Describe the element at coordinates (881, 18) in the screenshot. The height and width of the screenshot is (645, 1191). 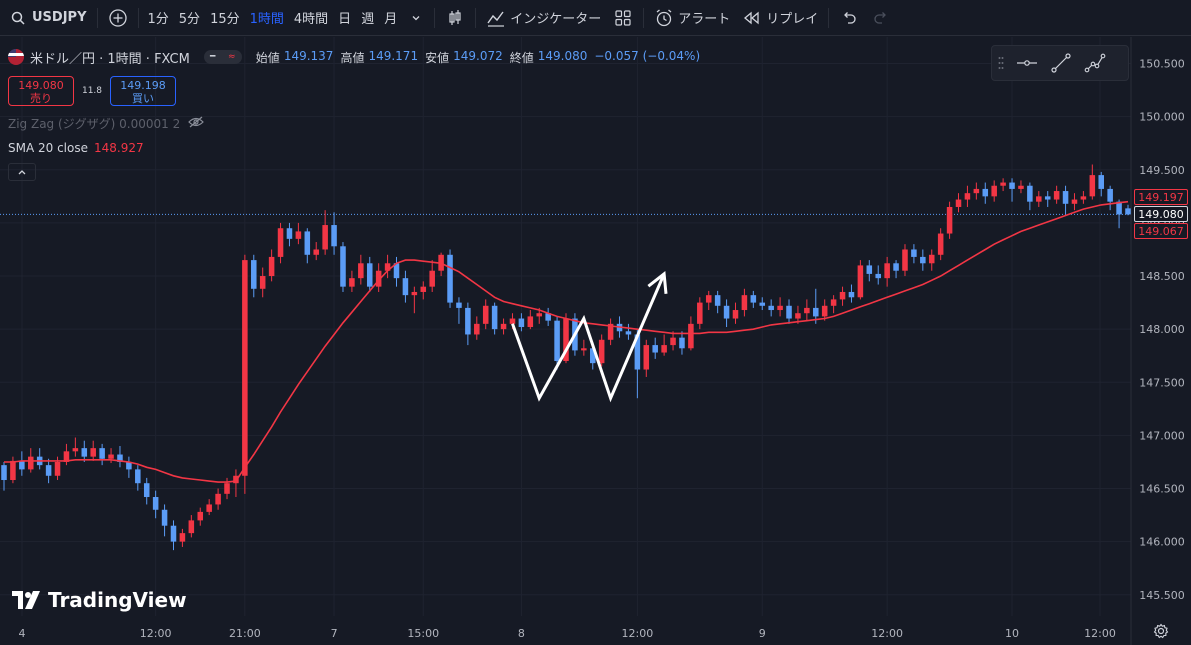
I see `redo-button` at that location.